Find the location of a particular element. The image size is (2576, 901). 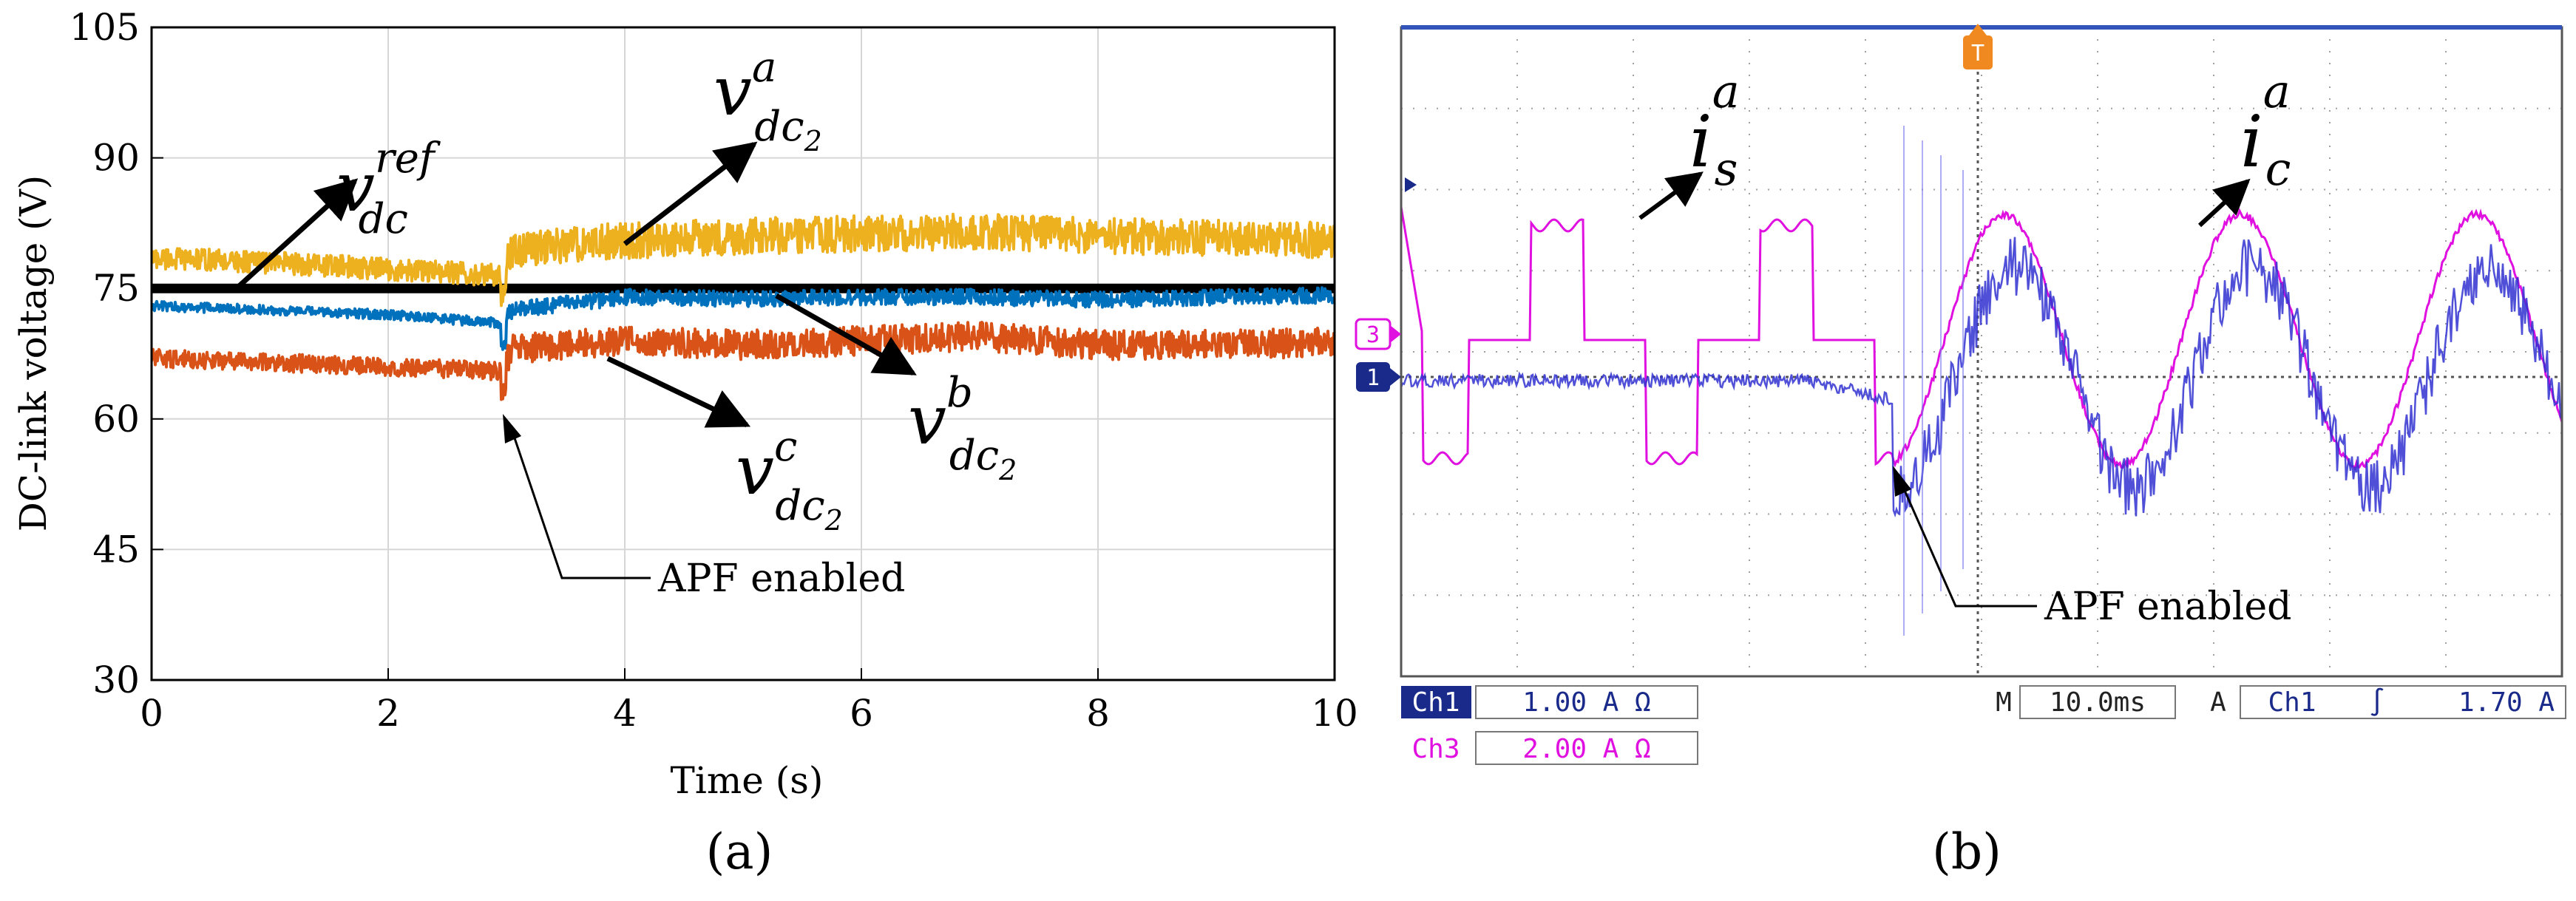

ch1-marker is located at coordinates (1373, 377).